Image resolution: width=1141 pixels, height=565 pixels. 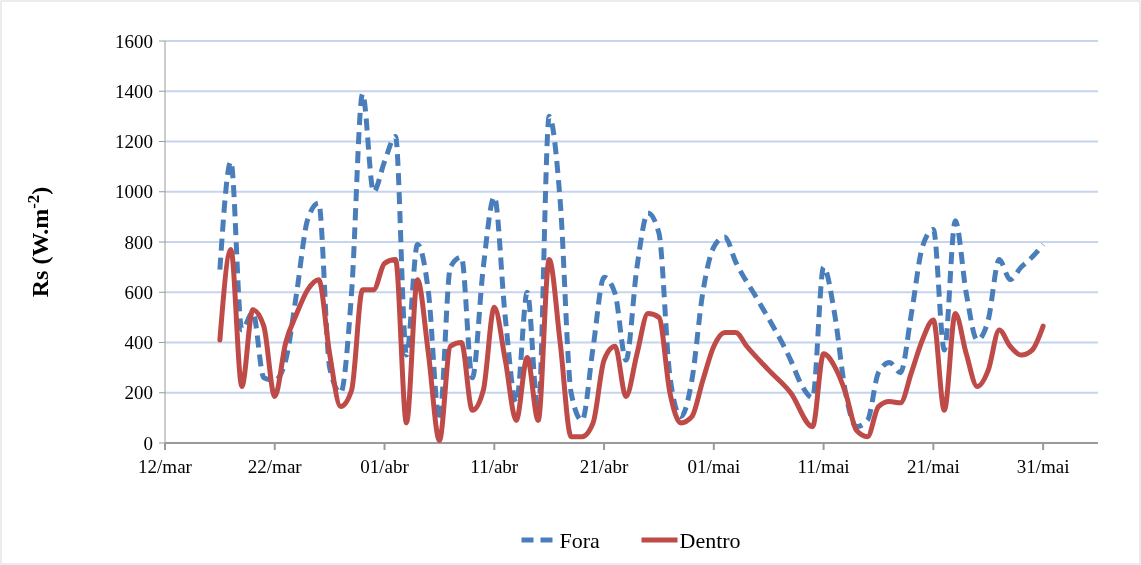 What do you see at coordinates (134, 91) in the screenshot?
I see `y-tick-label: 1400` at bounding box center [134, 91].